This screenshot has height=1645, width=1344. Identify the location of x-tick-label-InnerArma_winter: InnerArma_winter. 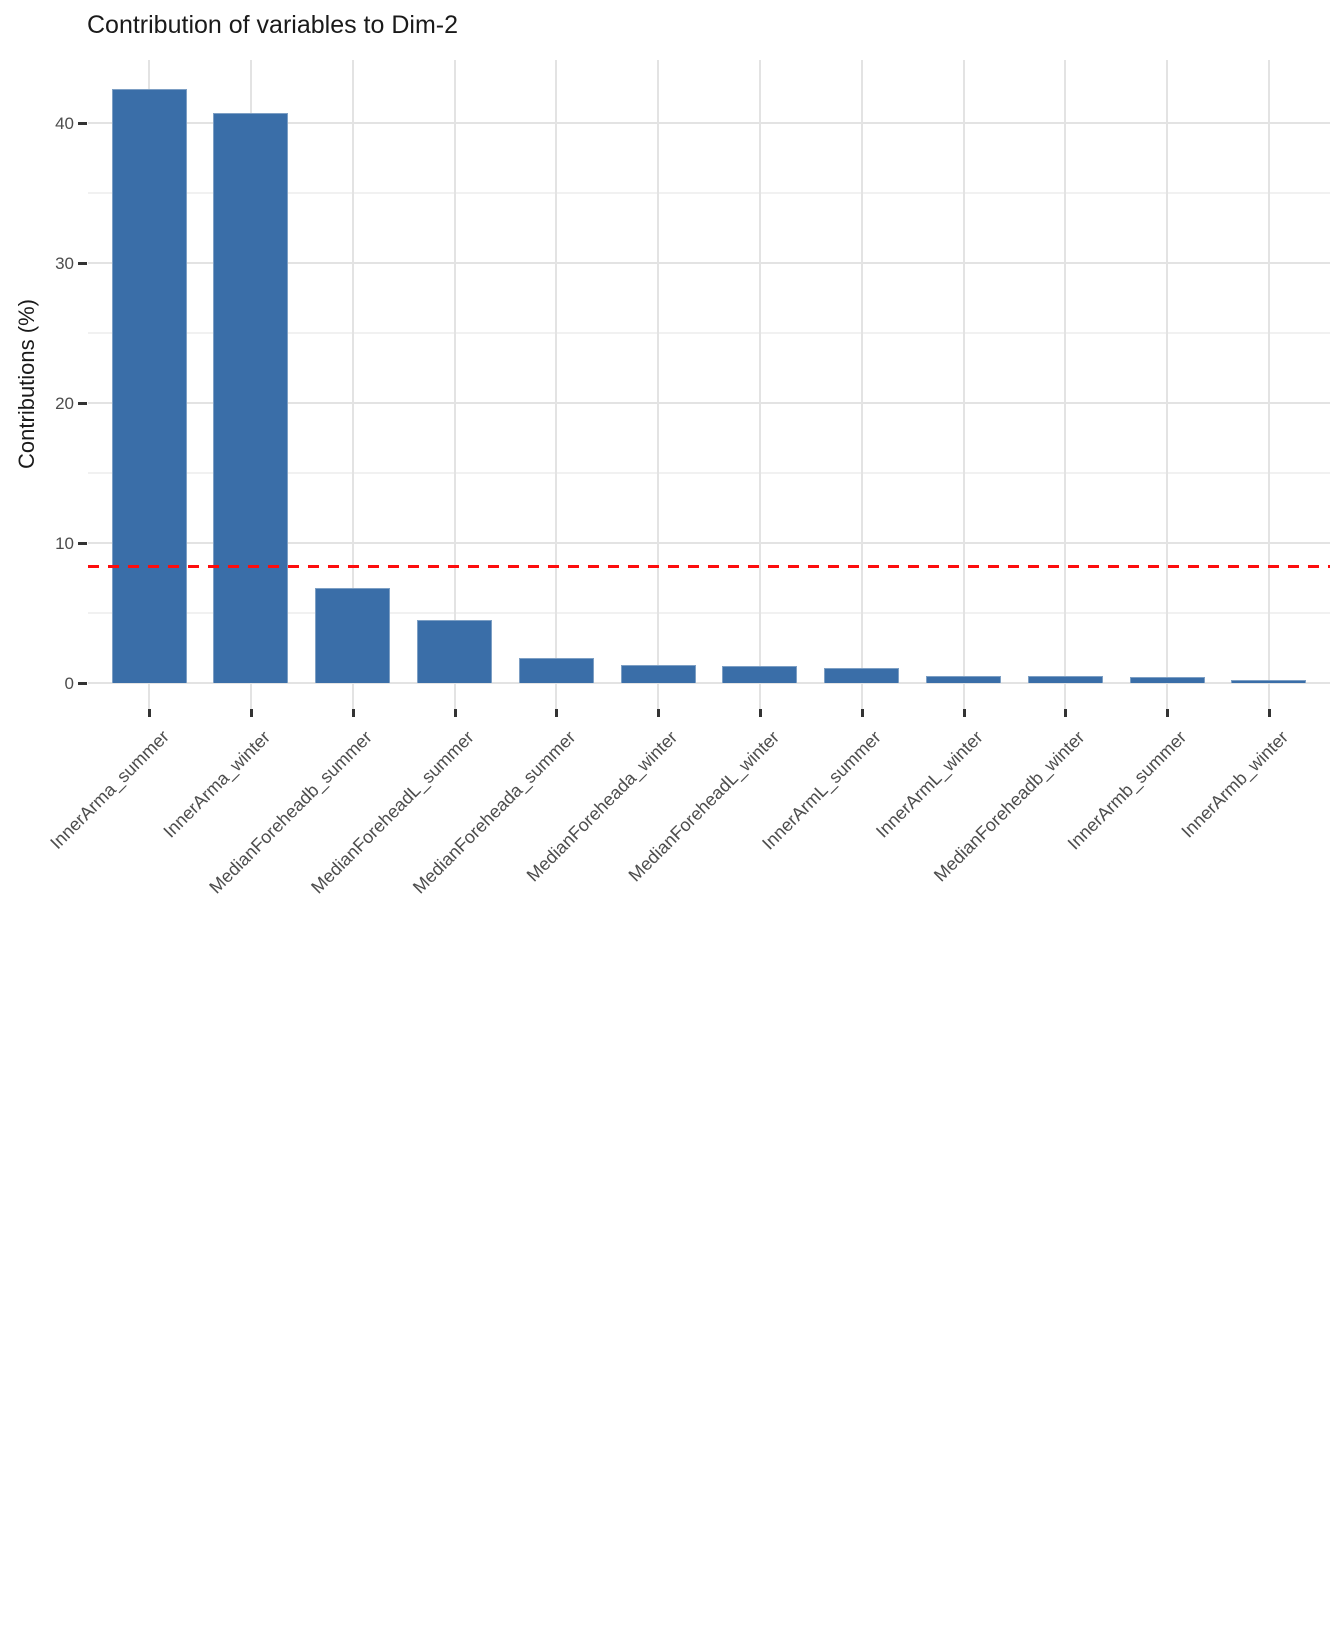
(217, 784).